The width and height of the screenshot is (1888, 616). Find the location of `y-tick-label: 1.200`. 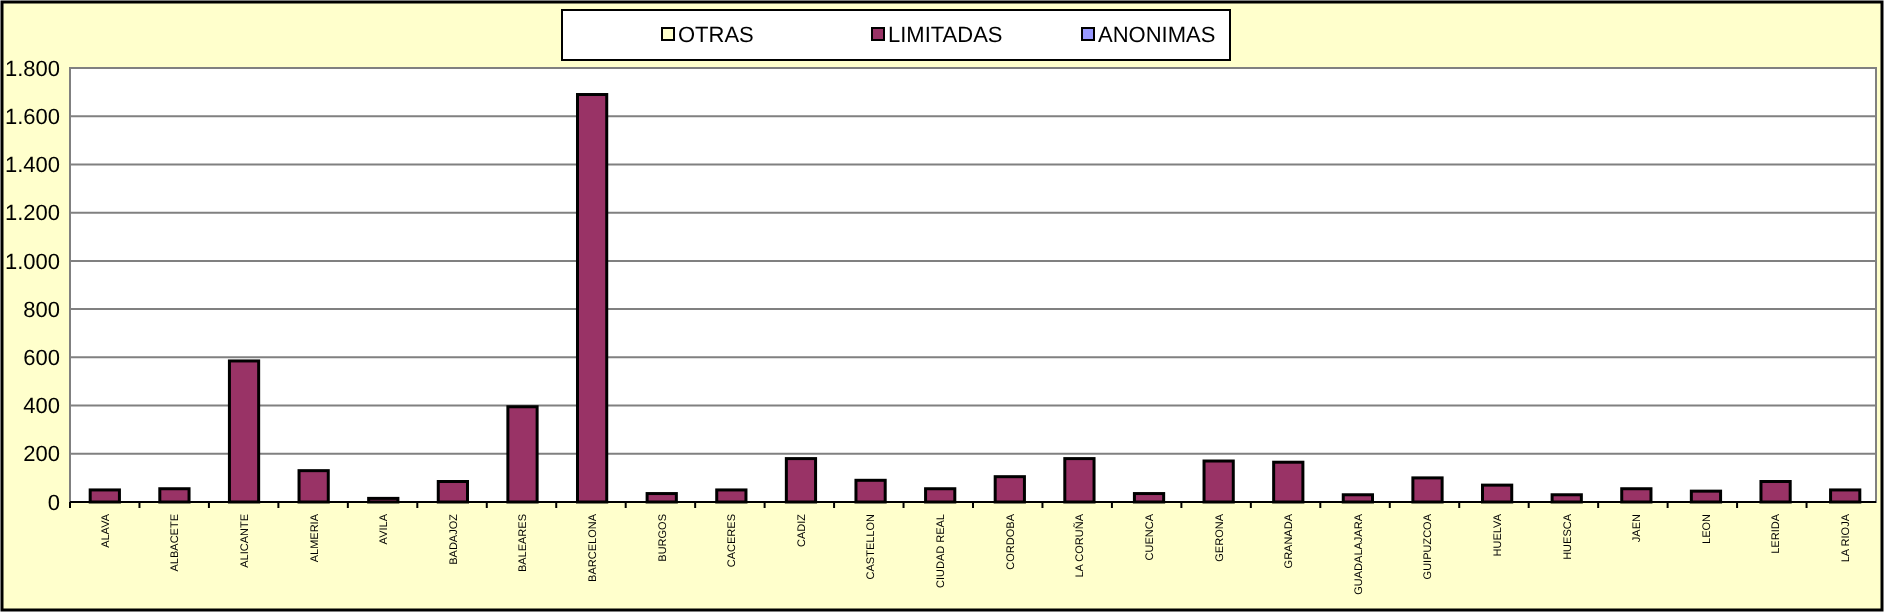

y-tick-label: 1.200 is located at coordinates (32, 214).